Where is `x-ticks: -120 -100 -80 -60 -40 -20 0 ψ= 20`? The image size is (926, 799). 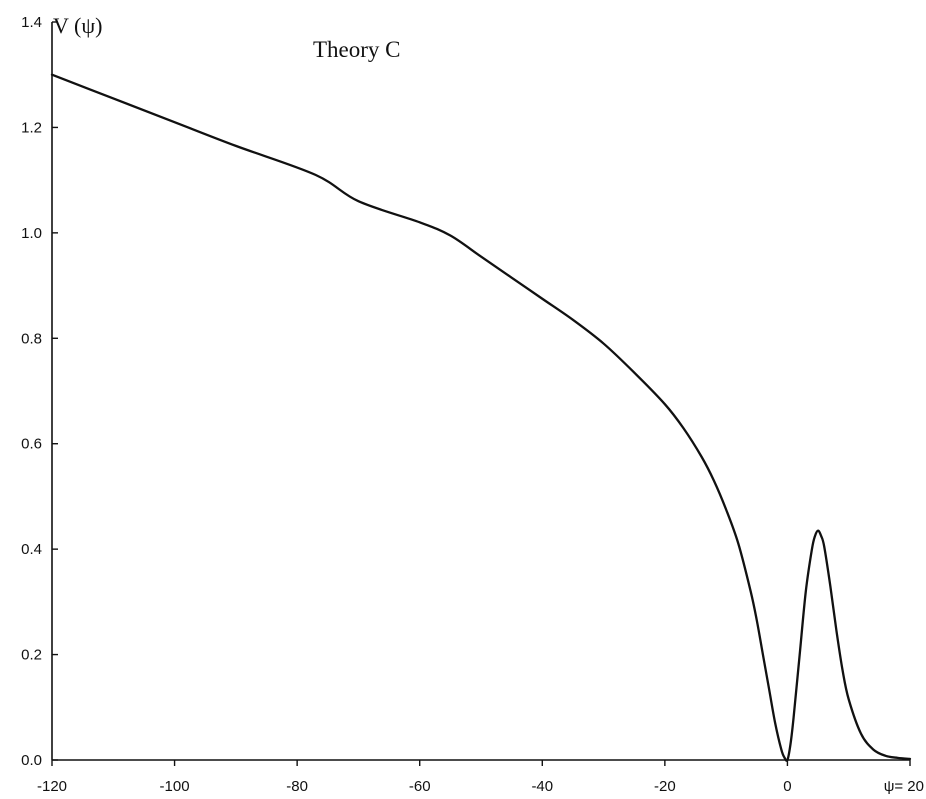
x-ticks: -120 -100 -80 -60 -40 -20 0 ψ= 20 is located at coordinates (480, 777).